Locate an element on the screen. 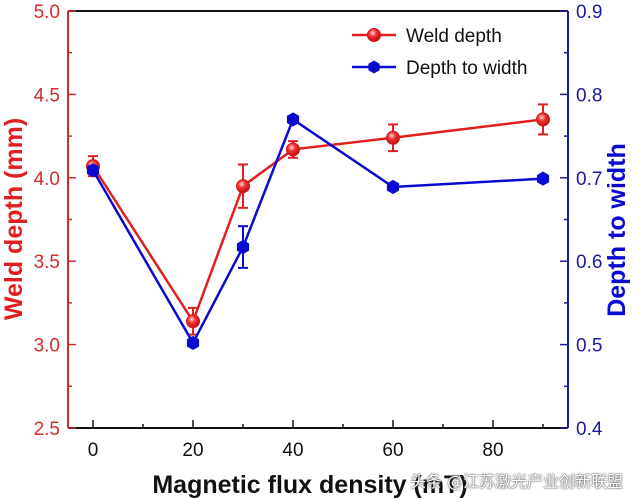  left-tick-label: 4.5 is located at coordinates (47, 95).